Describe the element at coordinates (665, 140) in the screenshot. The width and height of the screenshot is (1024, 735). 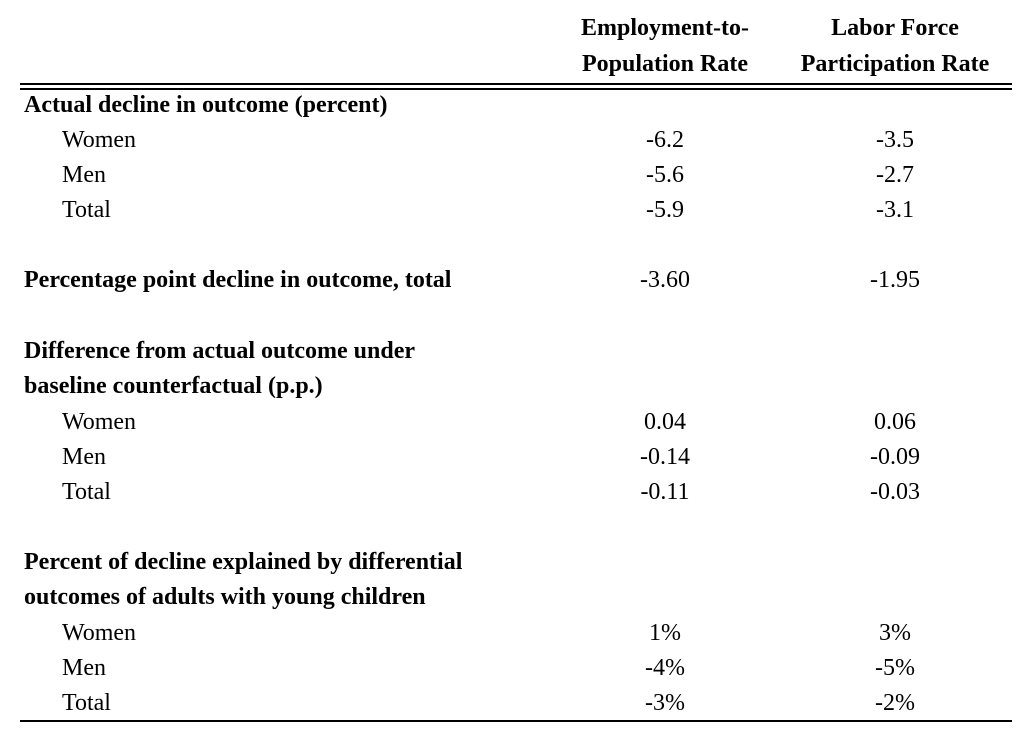
I see `cell-employment-rate: -6.2` at that location.